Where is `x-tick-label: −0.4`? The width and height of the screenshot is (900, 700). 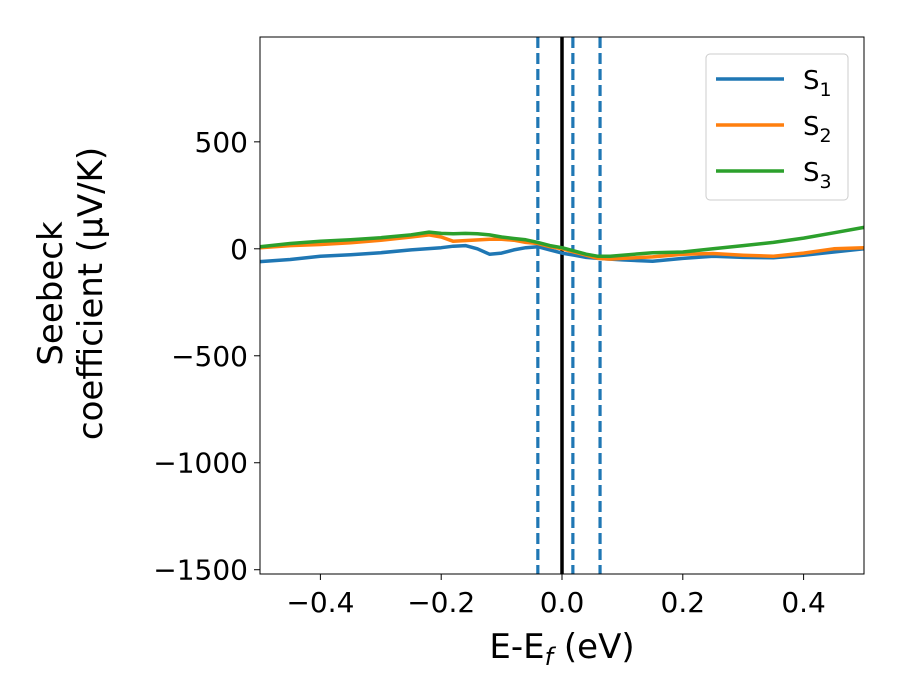
x-tick-label: −0.4 is located at coordinates (320, 602).